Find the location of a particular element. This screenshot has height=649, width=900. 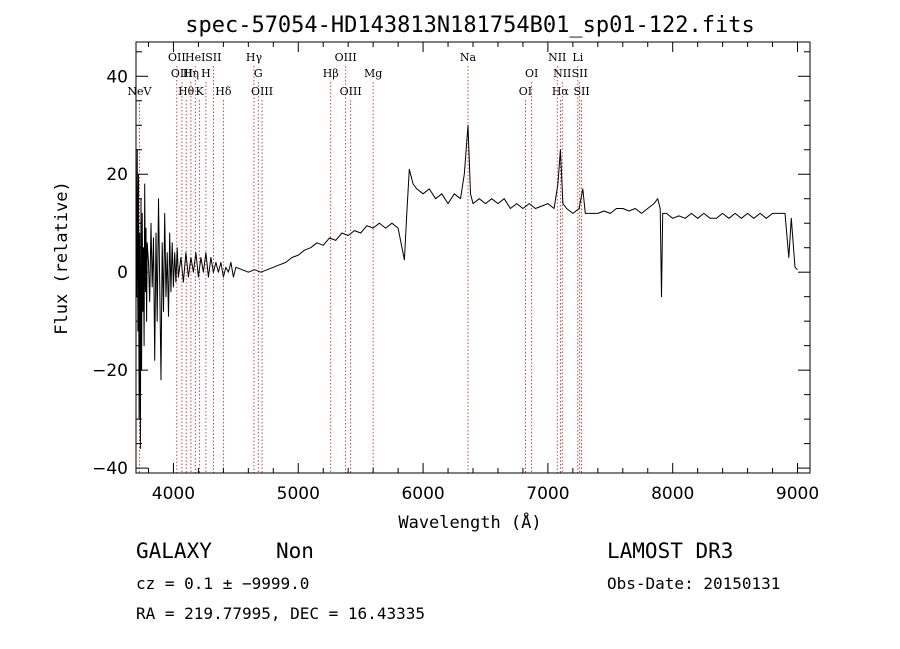

x-tick-label: 9000 is located at coordinates (797, 494).